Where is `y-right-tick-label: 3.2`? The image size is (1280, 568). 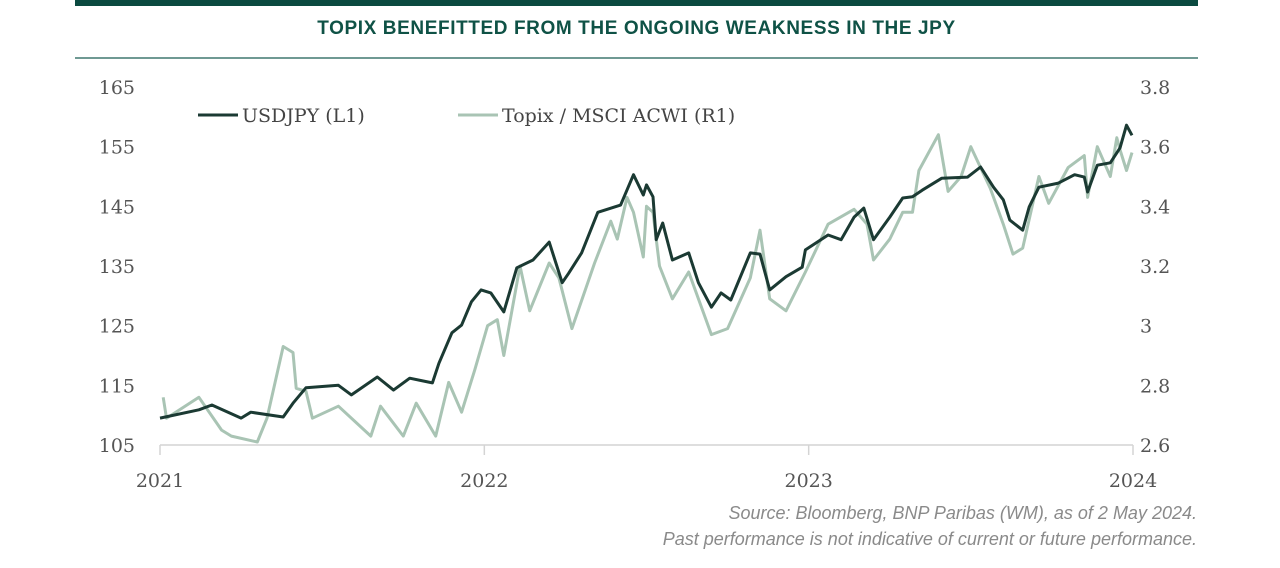
y-right-tick-label: 3.2 is located at coordinates (1155, 267).